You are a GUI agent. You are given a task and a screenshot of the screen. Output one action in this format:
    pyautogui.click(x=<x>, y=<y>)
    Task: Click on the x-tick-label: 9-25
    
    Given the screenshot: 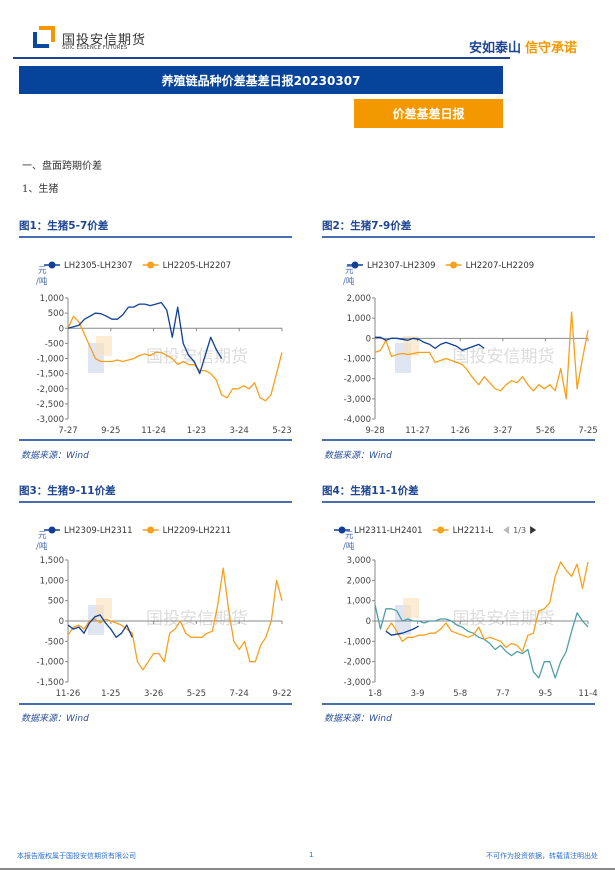 What is the action you would take?
    pyautogui.click(x=110, y=431)
    